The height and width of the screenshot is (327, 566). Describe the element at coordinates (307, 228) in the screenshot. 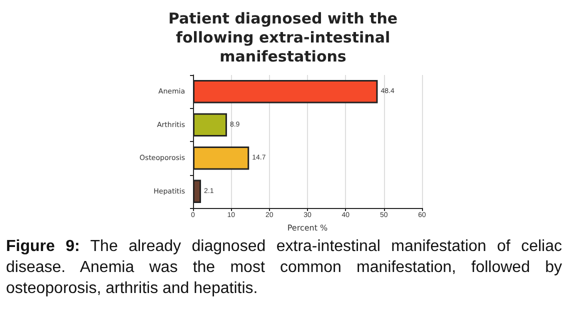

I see `x-axis-title: Percent %` at that location.